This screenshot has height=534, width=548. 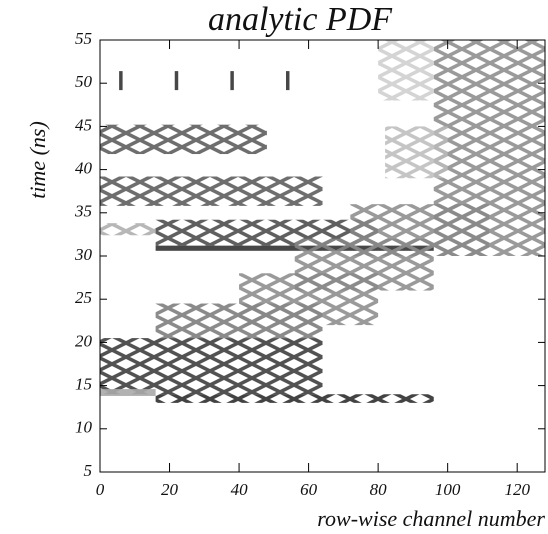 What do you see at coordinates (83, 254) in the screenshot?
I see `y-tick-label: 30` at bounding box center [83, 254].